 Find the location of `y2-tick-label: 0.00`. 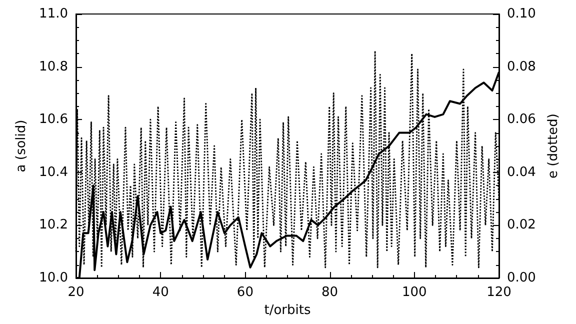

y2-tick-label: 0.00 is located at coordinates (521, 278).